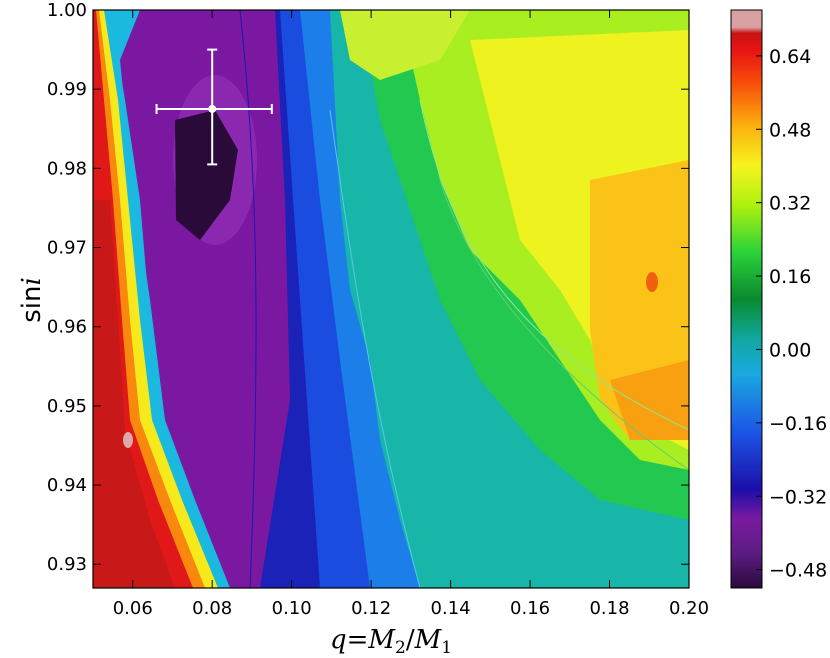 Image resolution: width=830 pixels, height=658 pixels. Describe the element at coordinates (67, 327) in the screenshot. I see `y-tick-label: 0.96` at that location.